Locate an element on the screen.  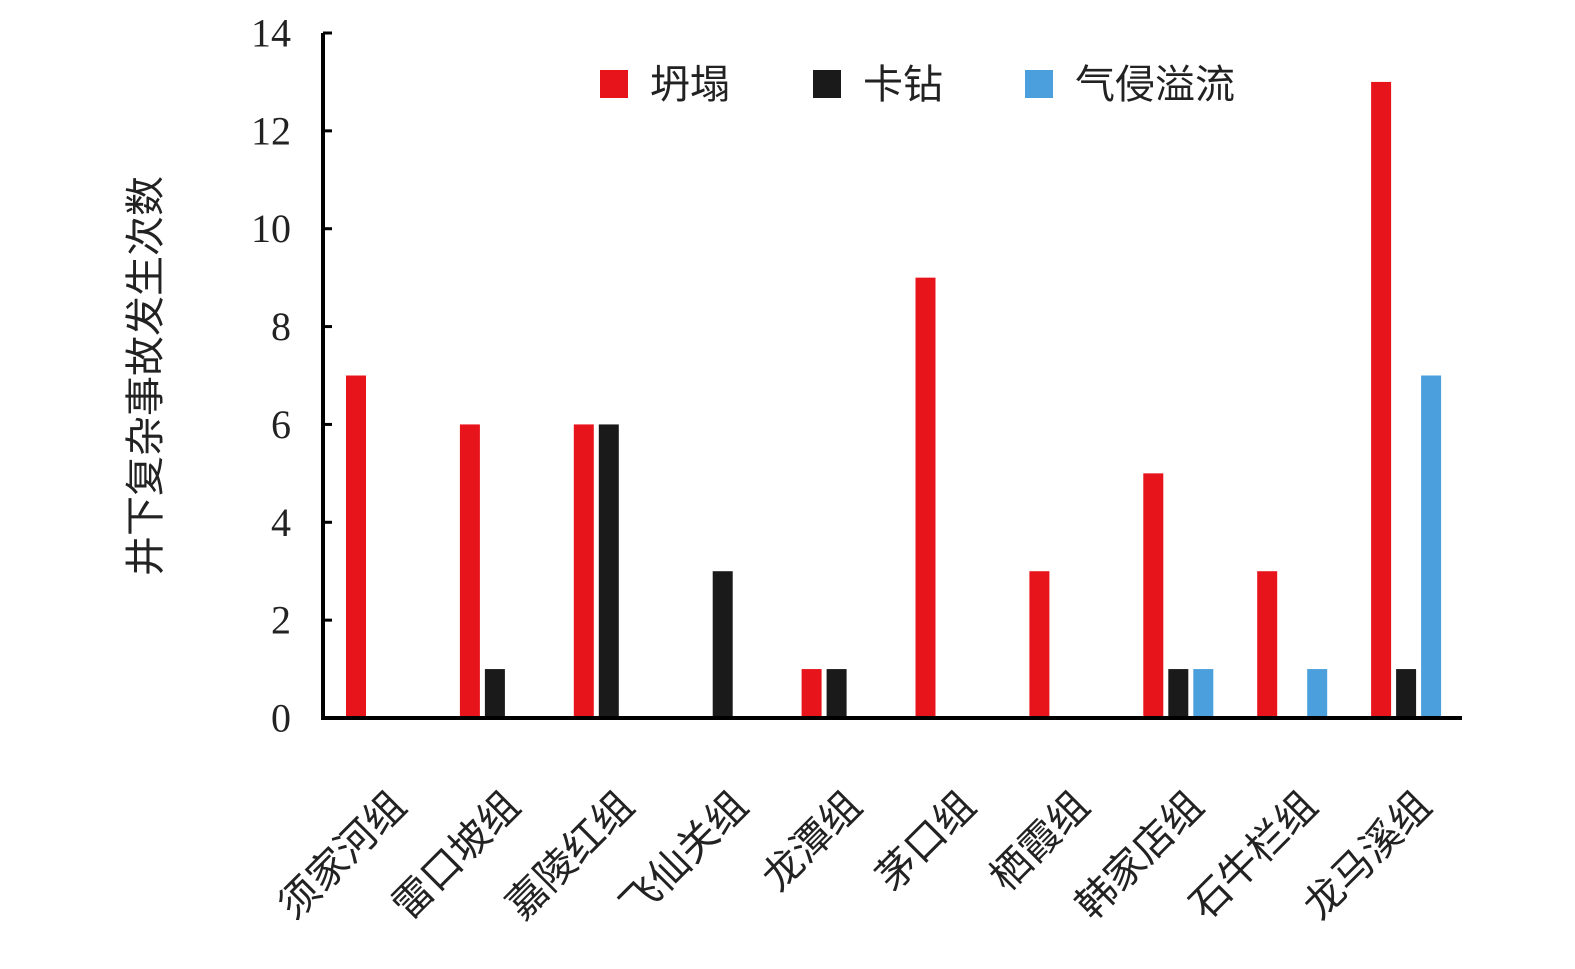
bar-气侵溢流-龙马溪组 is located at coordinates (1431, 546).